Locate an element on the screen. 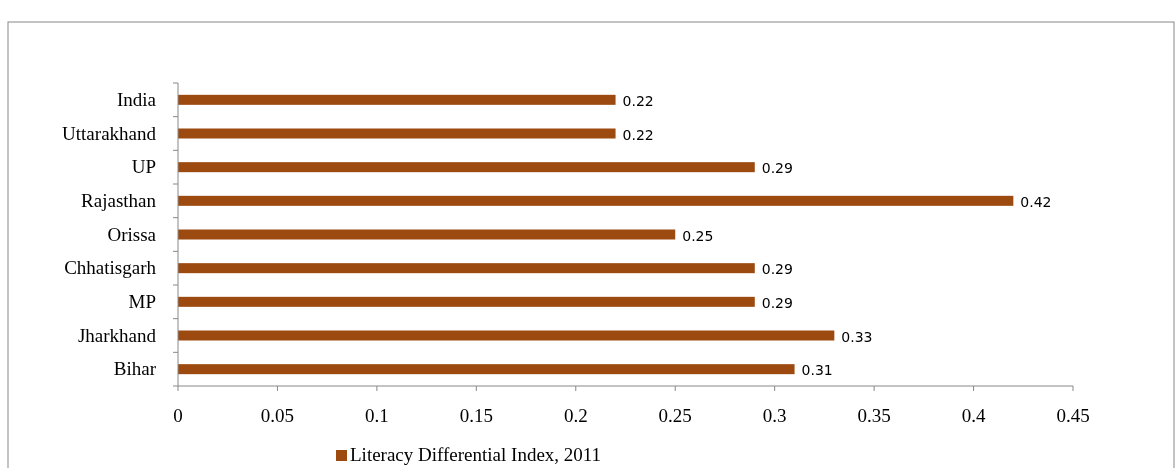  x-tick-label: 0 is located at coordinates (178, 415).